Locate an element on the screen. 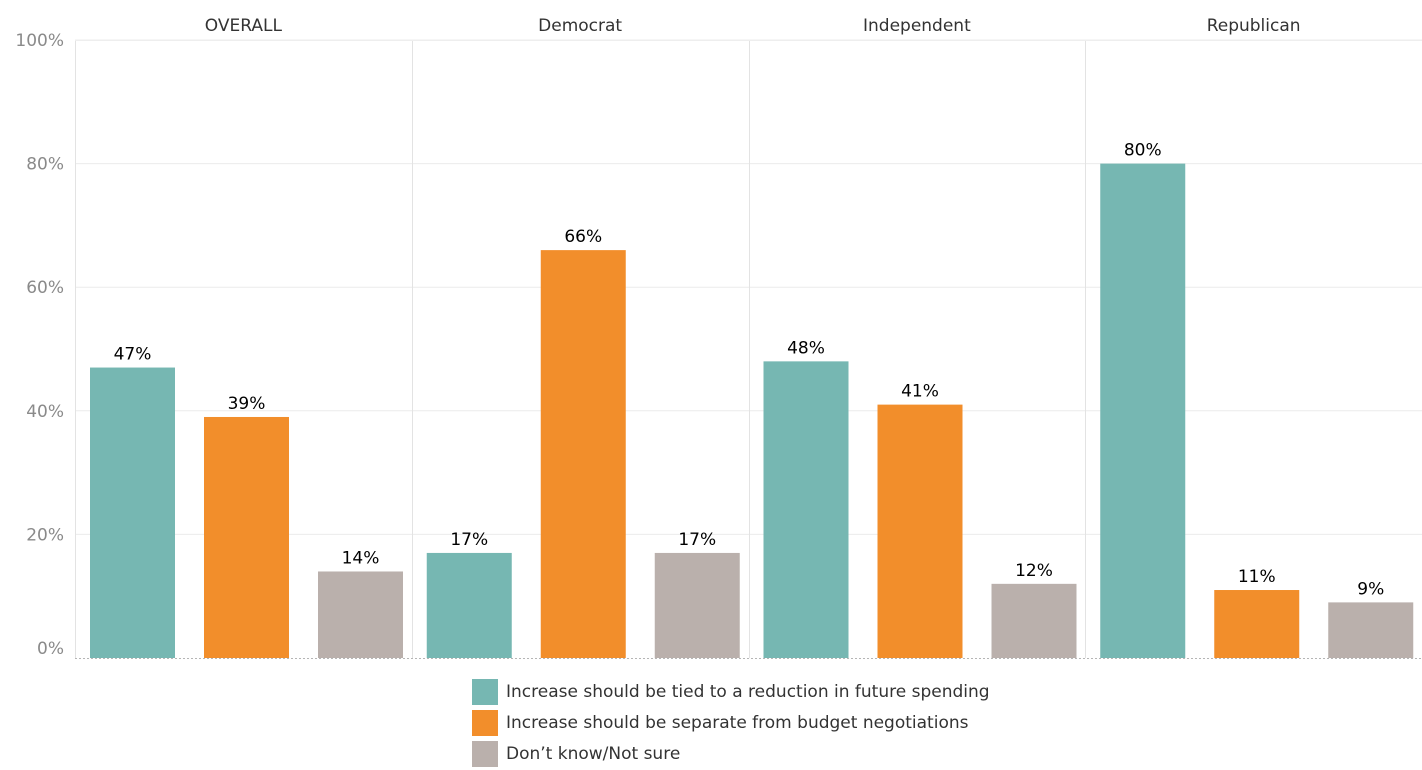 This screenshot has width=1422, height=770. data-label: 66% is located at coordinates (583, 237).